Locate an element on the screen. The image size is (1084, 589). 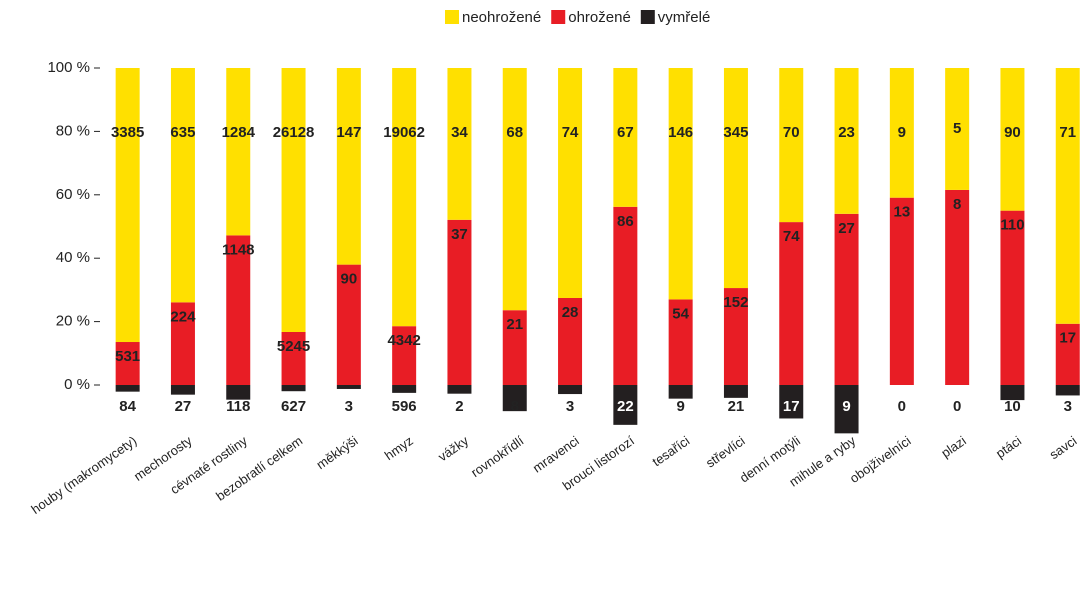
data-label: 28 is located at coordinates (570, 312).